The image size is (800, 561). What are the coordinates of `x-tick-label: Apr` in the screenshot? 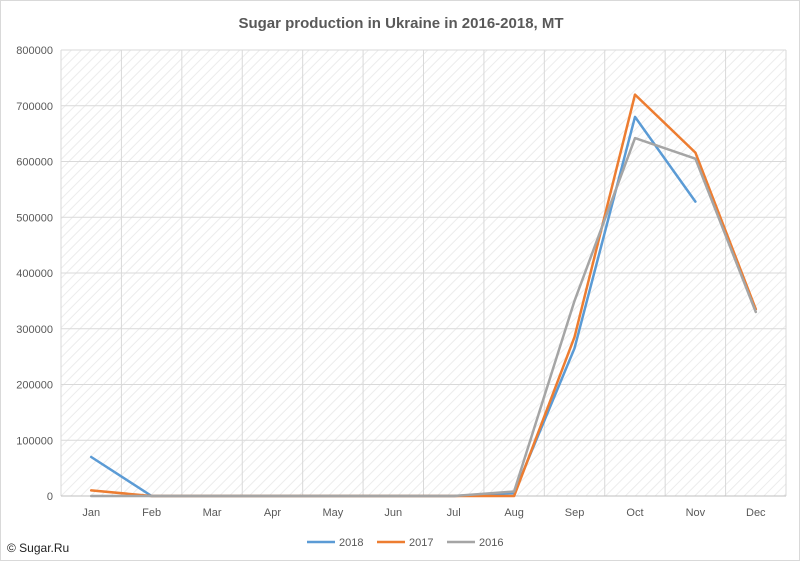 It's located at (272, 513).